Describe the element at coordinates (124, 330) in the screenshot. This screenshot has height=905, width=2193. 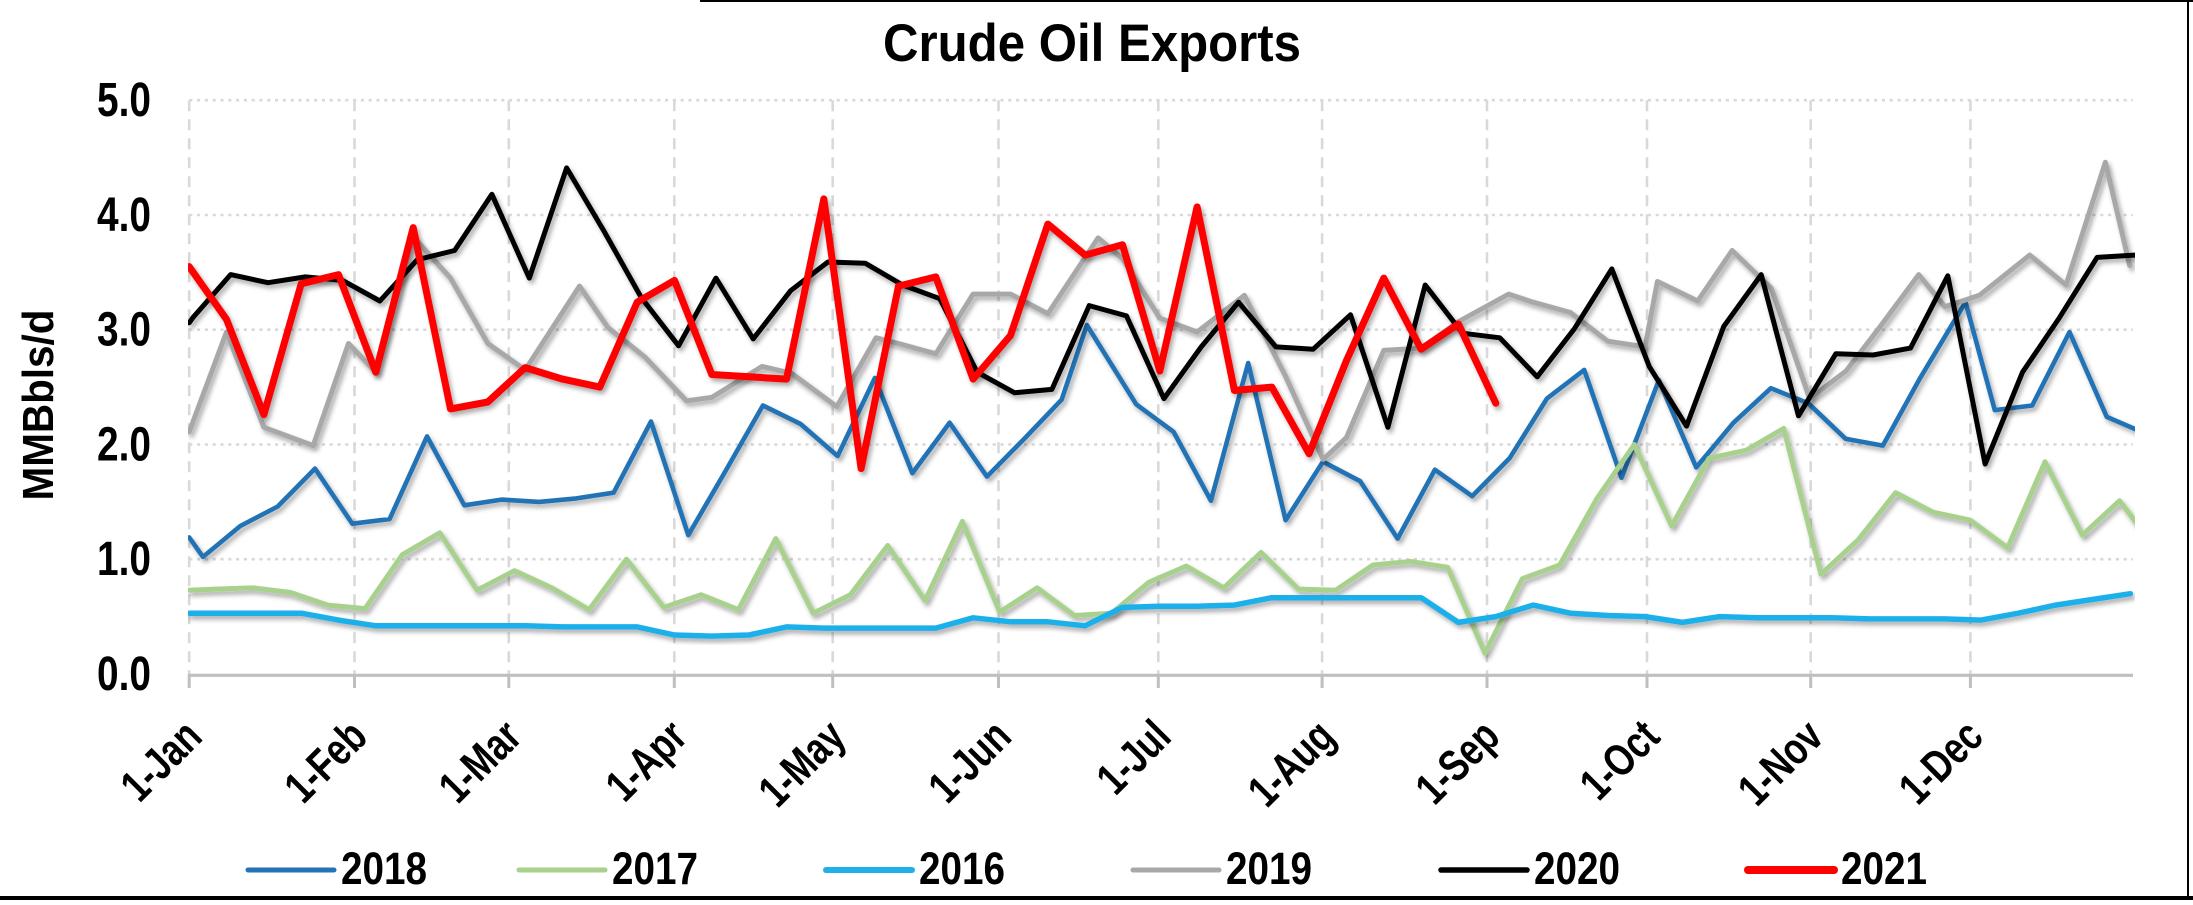
I see `svg-text: 3.0` at that location.